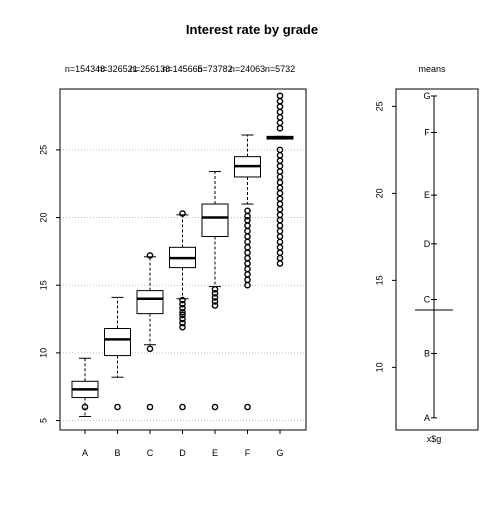 The width and height of the screenshot is (504, 509). I want to click on count-label: n=326521, so click(117, 69).